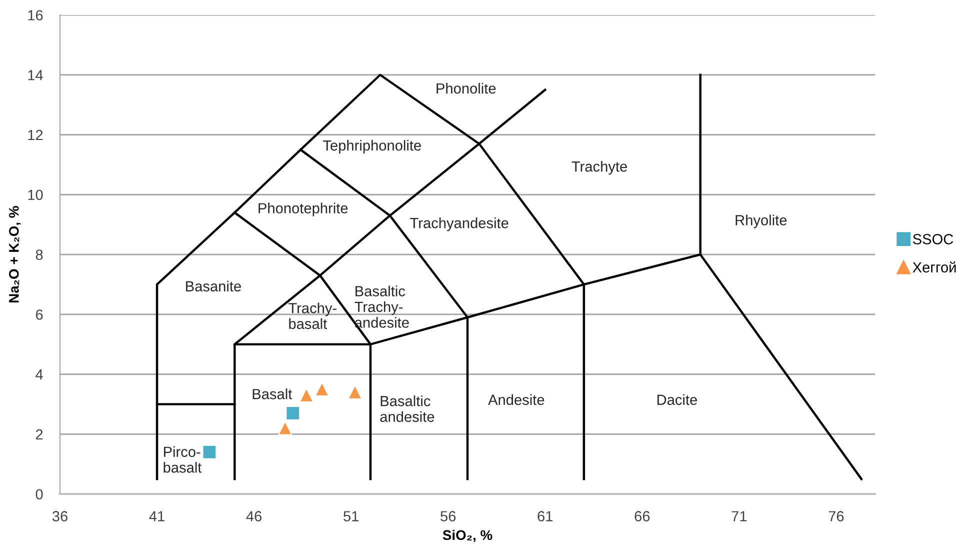  Describe the element at coordinates (254, 516) in the screenshot. I see `x-tick-label: 46` at that location.